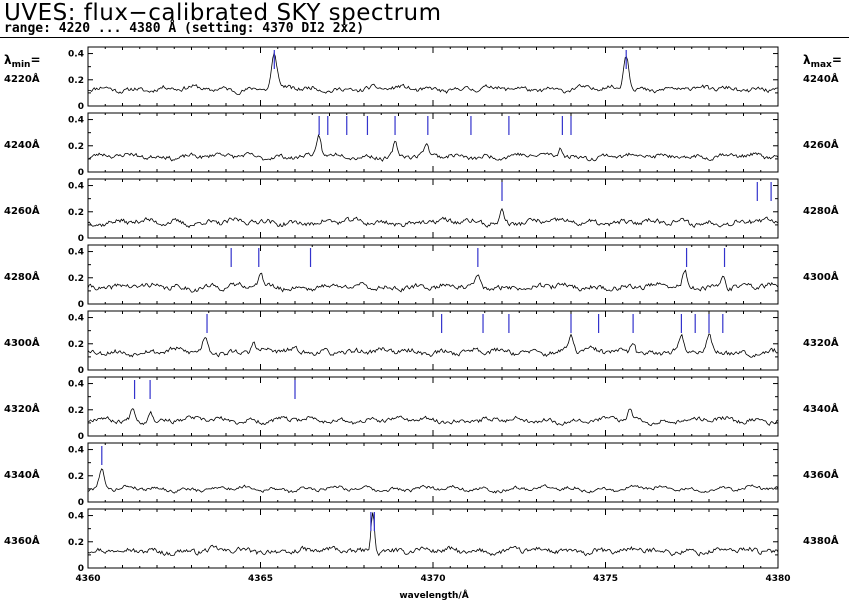 The width and height of the screenshot is (849, 602). I want to click on lambda-max-heading: λmax=, so click(822, 61).